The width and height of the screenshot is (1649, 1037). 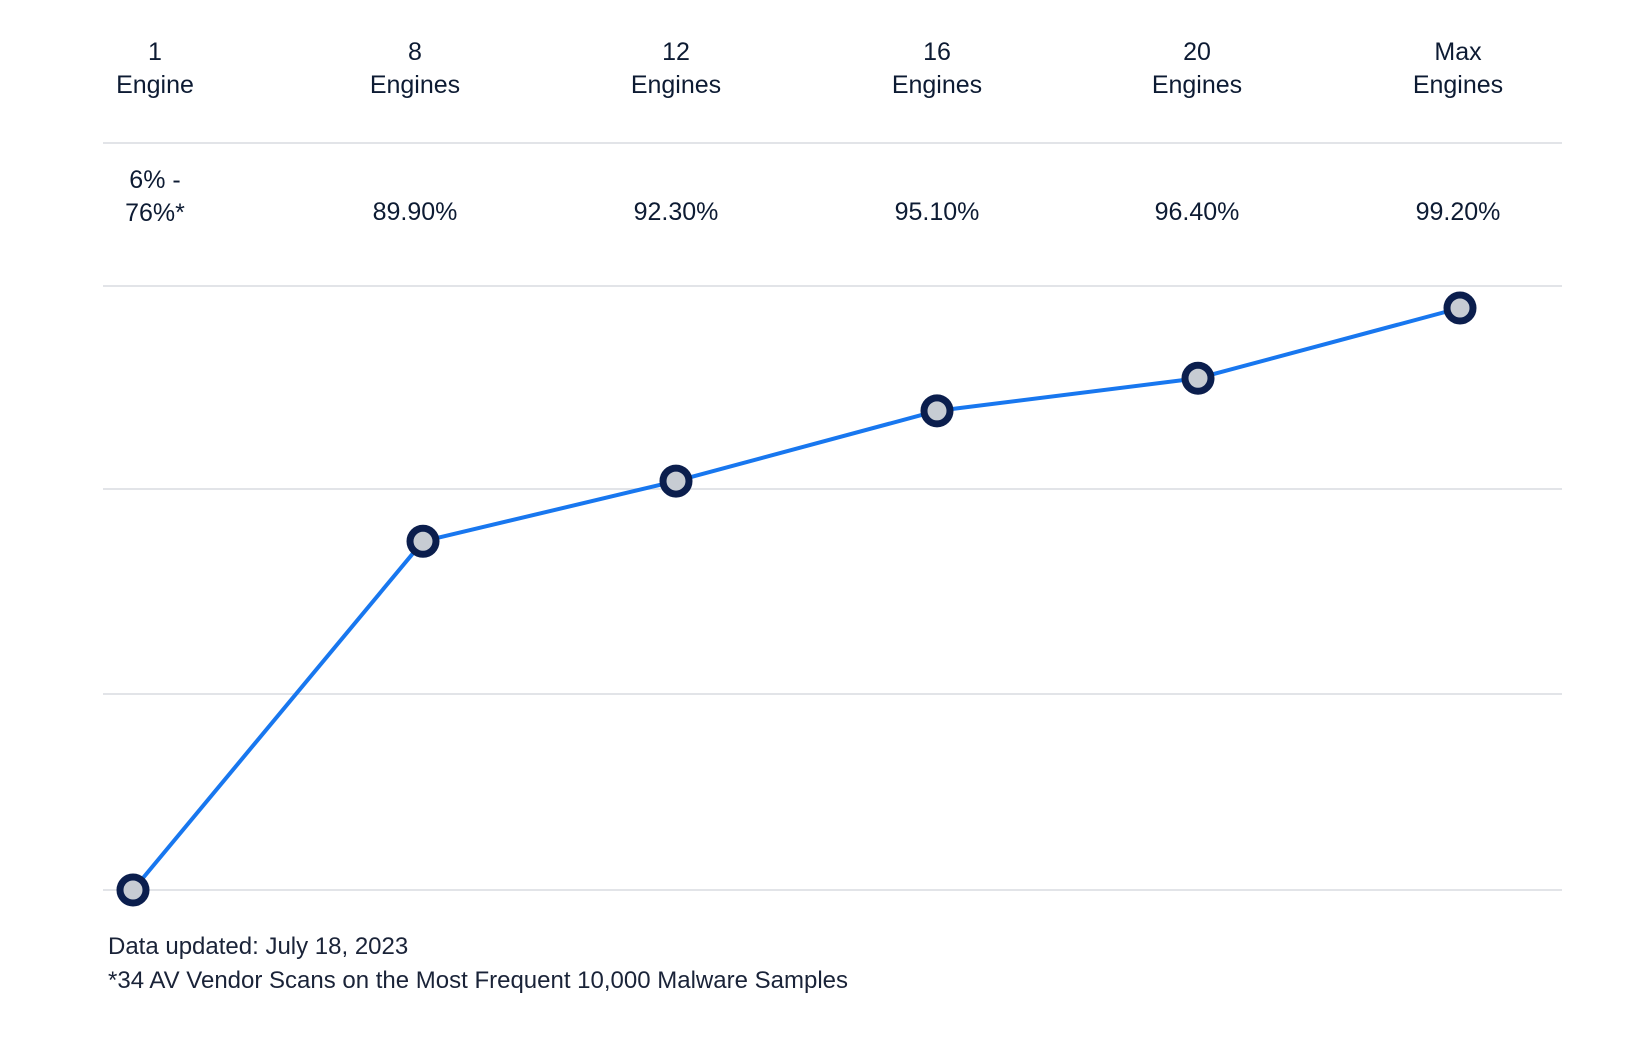 I want to click on data-label: 95.10%, so click(x=937, y=212).